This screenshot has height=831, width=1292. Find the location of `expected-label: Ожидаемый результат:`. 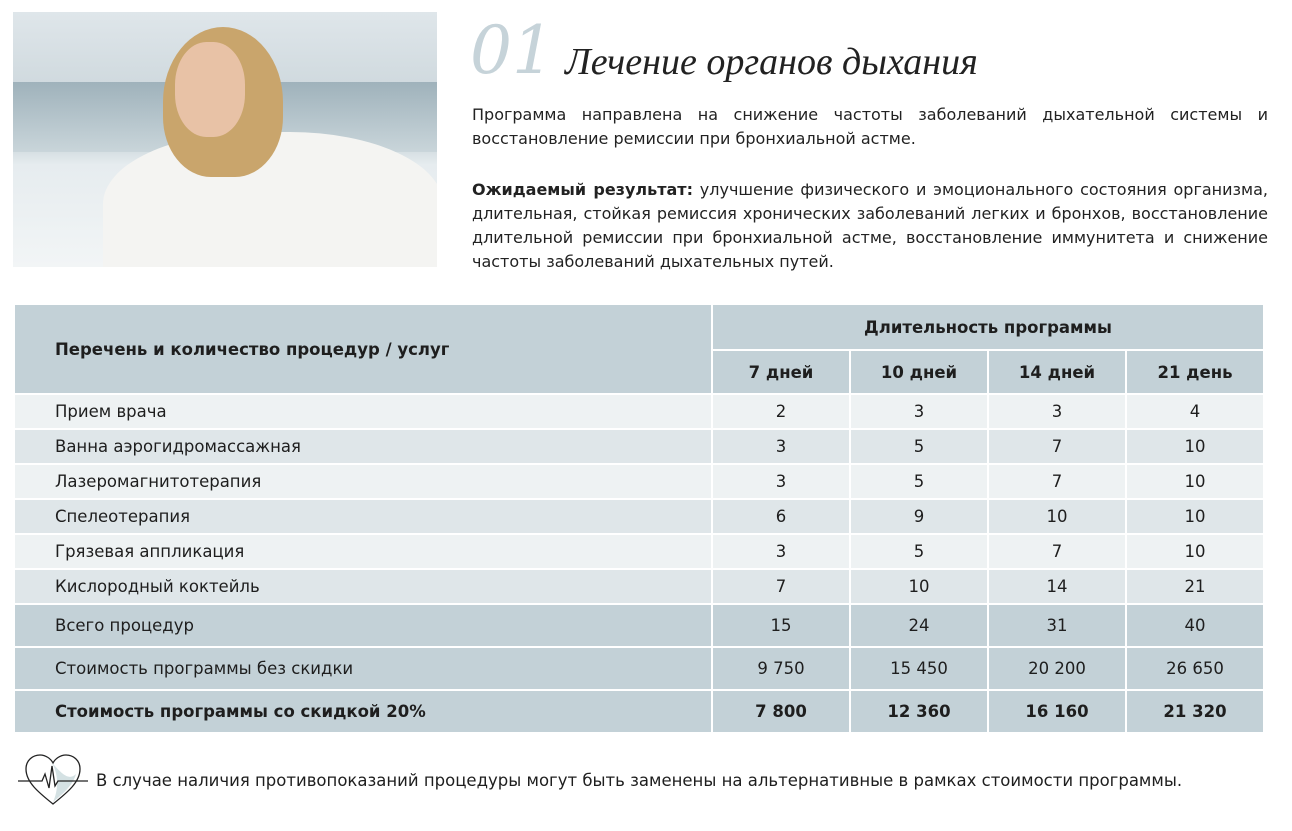

expected-label: Ожидаемый результат: is located at coordinates (582, 189).